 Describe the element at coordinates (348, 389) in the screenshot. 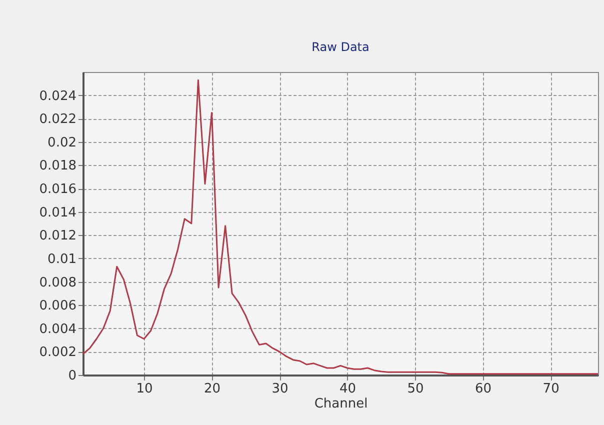

I see `x-tick-label: 40` at that location.